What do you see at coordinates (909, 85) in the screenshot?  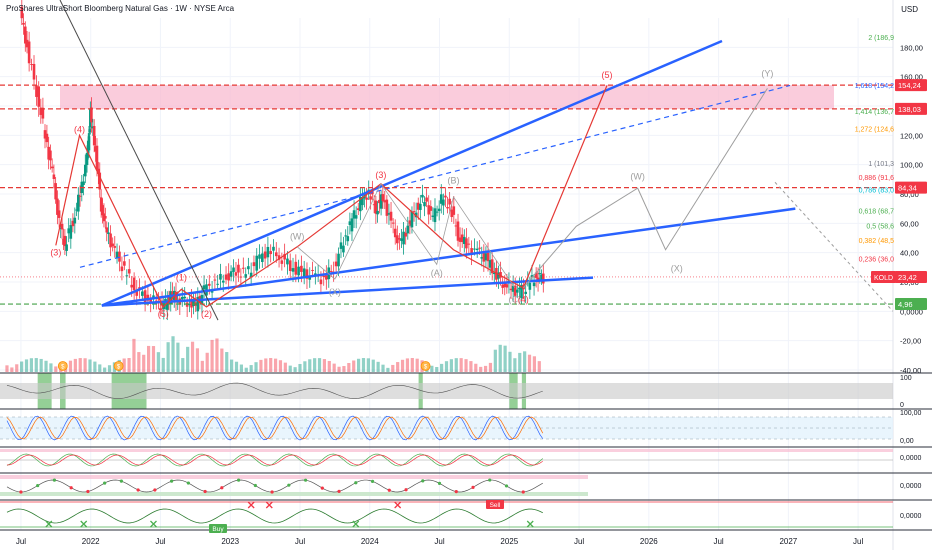 I see `price-tag-label: 154,24` at bounding box center [909, 85].